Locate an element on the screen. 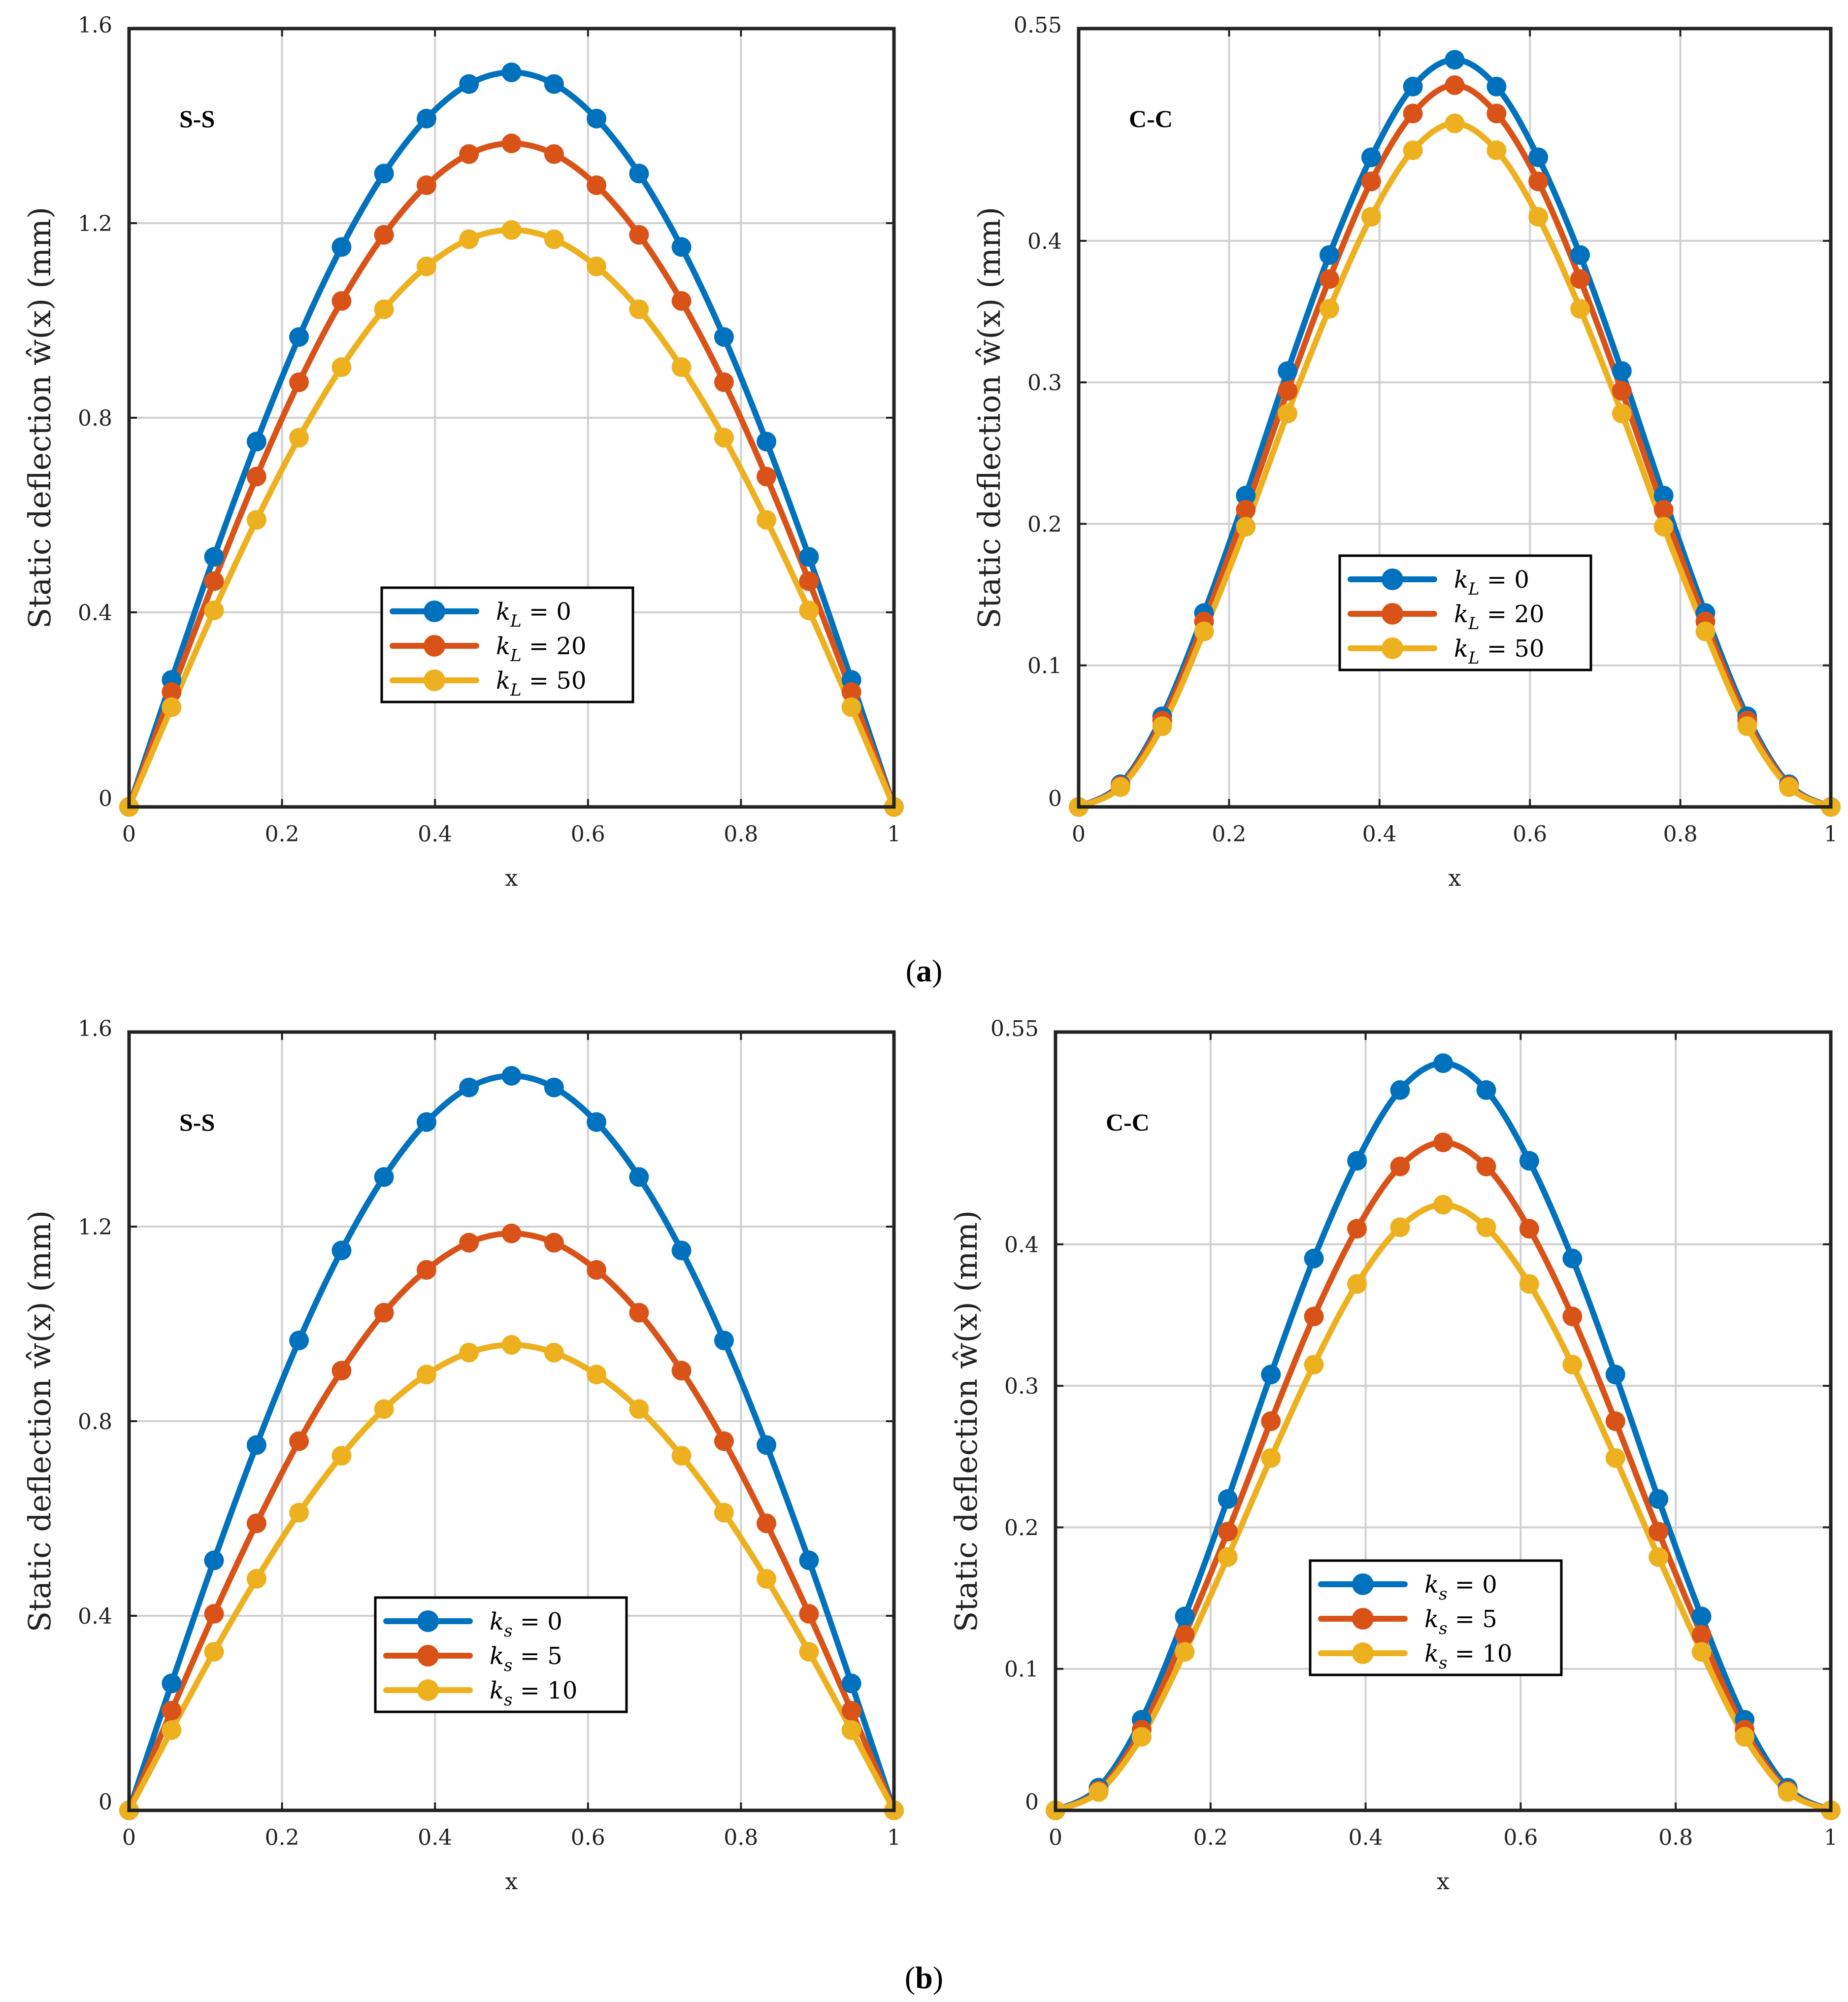  legend-value: = 0 is located at coordinates (1504, 580).